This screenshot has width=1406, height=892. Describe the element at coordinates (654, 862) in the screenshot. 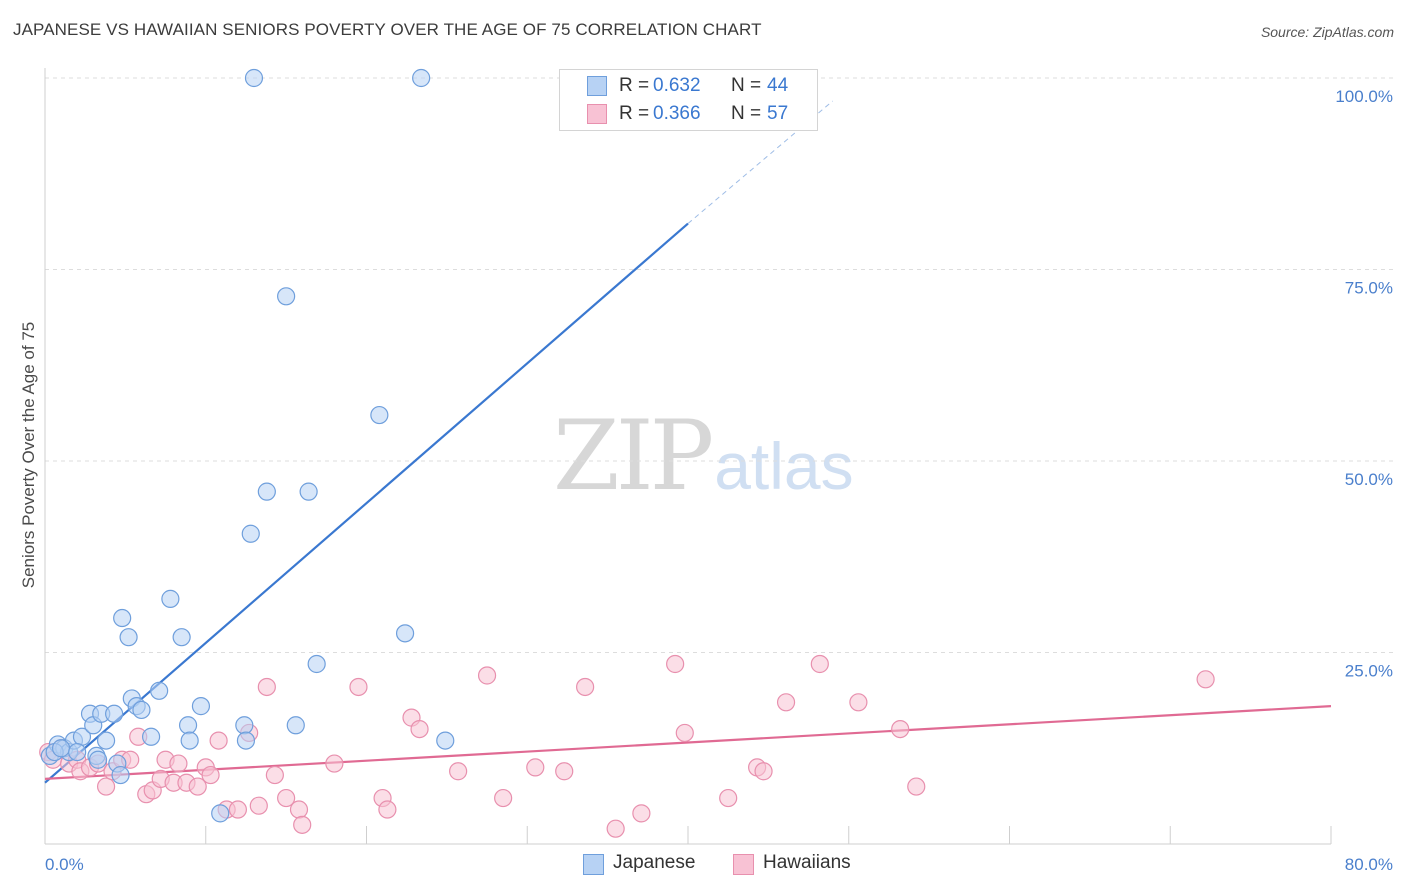

I see `legend-label-japanese: Japanese` at that location.